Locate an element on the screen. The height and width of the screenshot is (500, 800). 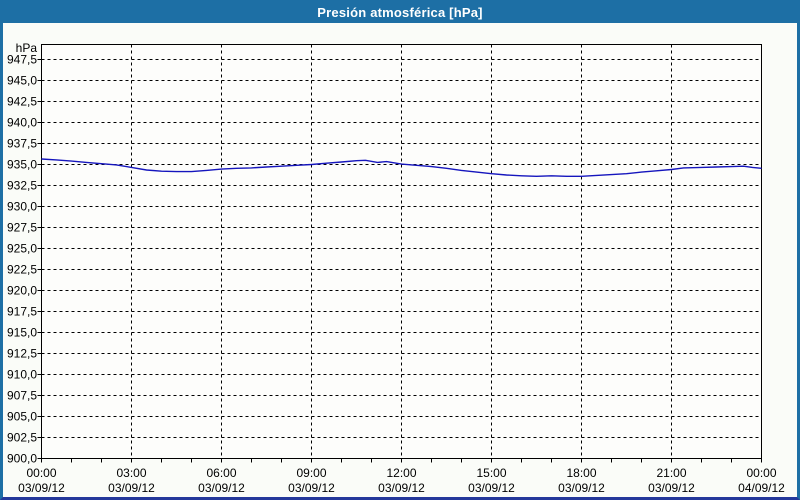
y-tick-label: 927,5 is located at coordinates (22, 228).